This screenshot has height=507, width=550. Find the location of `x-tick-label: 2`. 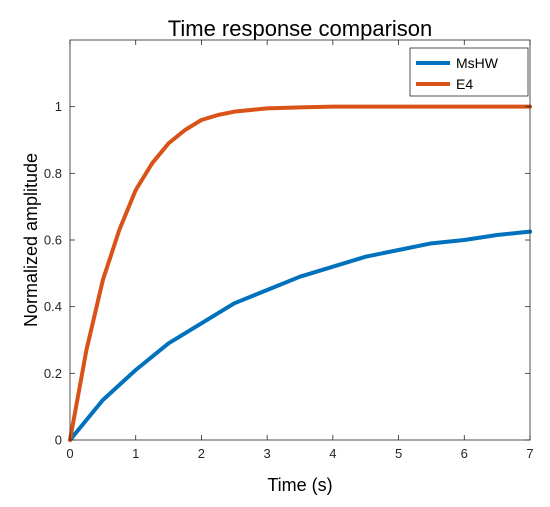

x-tick-label: 2 is located at coordinates (201, 453).